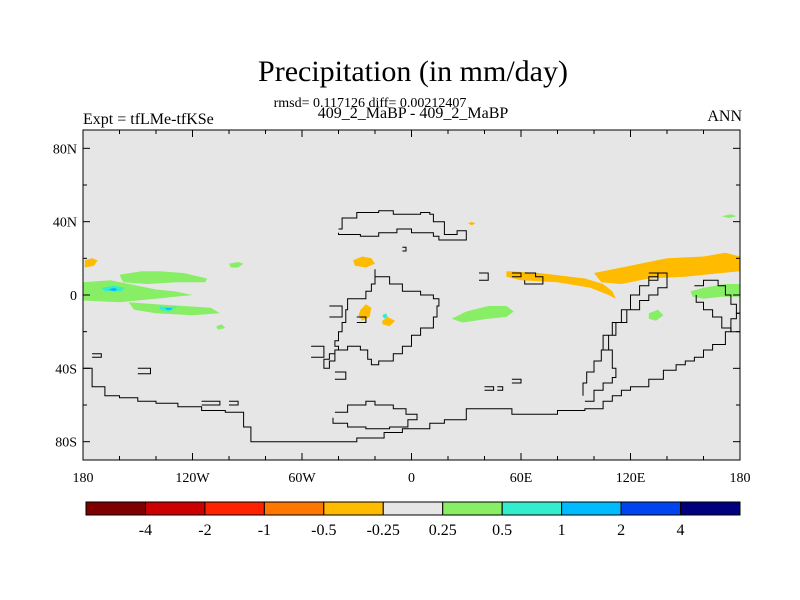 The height and width of the screenshot is (600, 800). Describe the element at coordinates (65, 223) in the screenshot. I see `y-tick-label: 40N` at that location.